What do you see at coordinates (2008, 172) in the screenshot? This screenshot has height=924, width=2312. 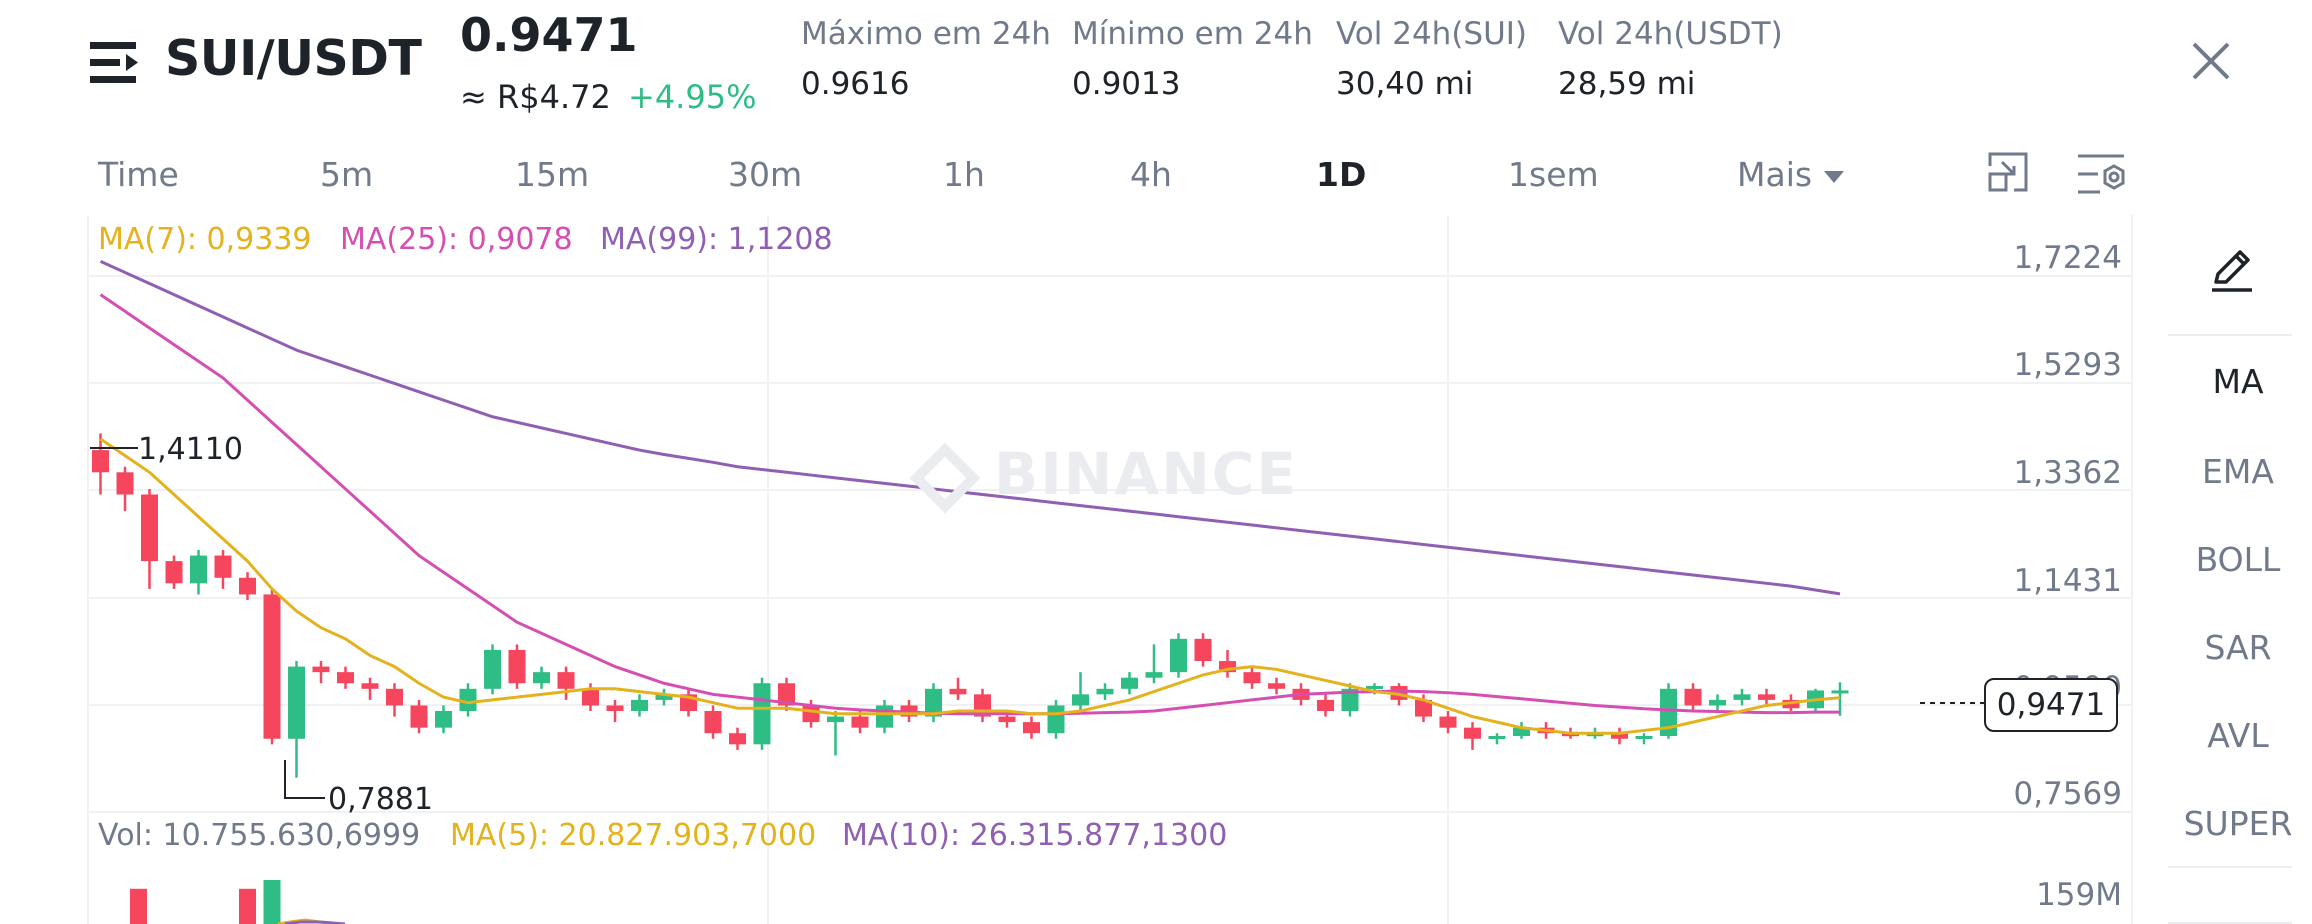 I see `fullscreen-icon` at bounding box center [2008, 172].